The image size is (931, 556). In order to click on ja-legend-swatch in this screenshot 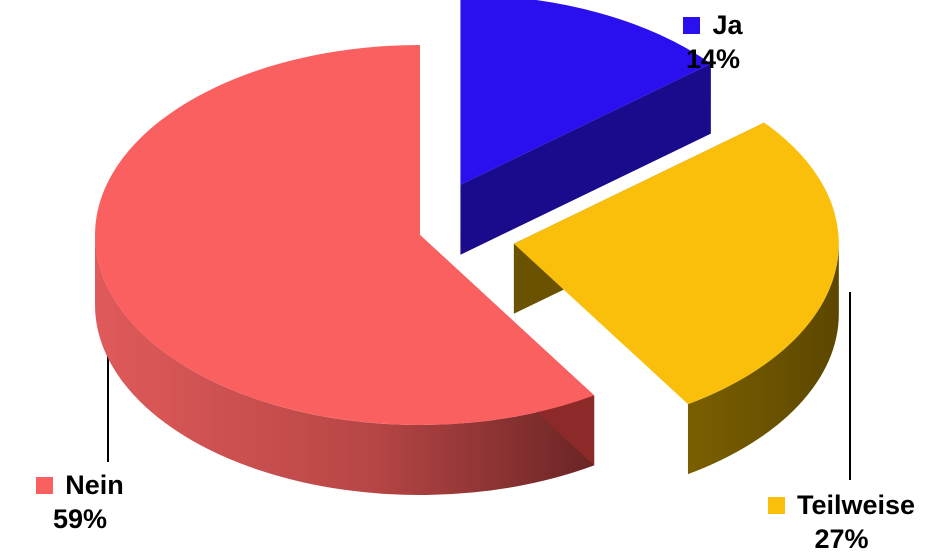, I will do `click(692, 25)`.